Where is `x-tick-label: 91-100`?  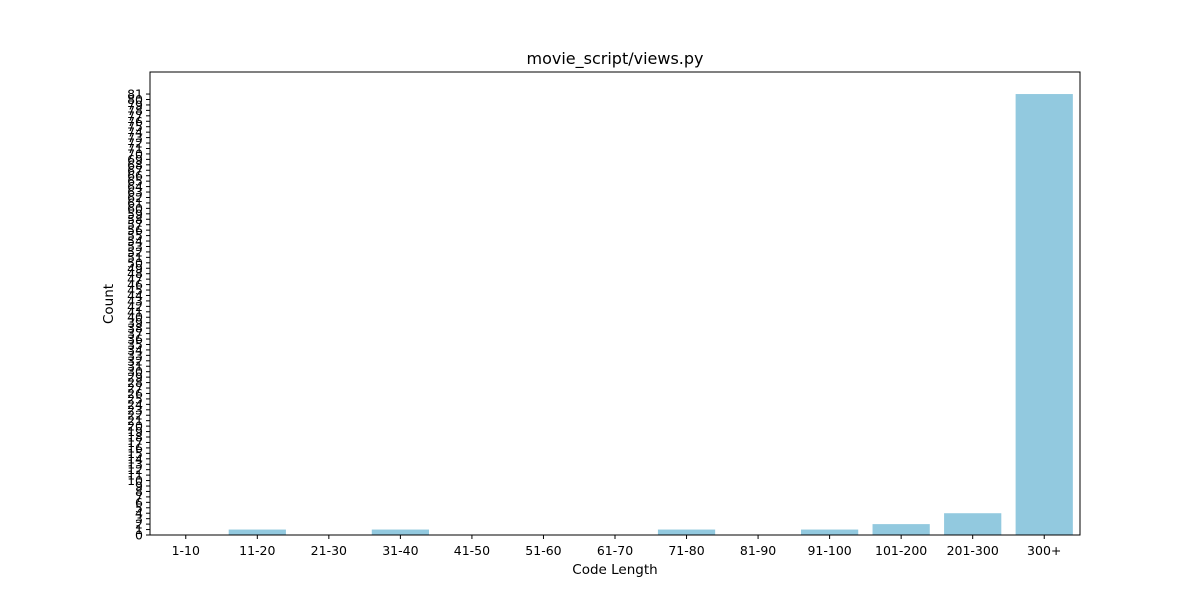
x-tick-label: 91-100 is located at coordinates (829, 550).